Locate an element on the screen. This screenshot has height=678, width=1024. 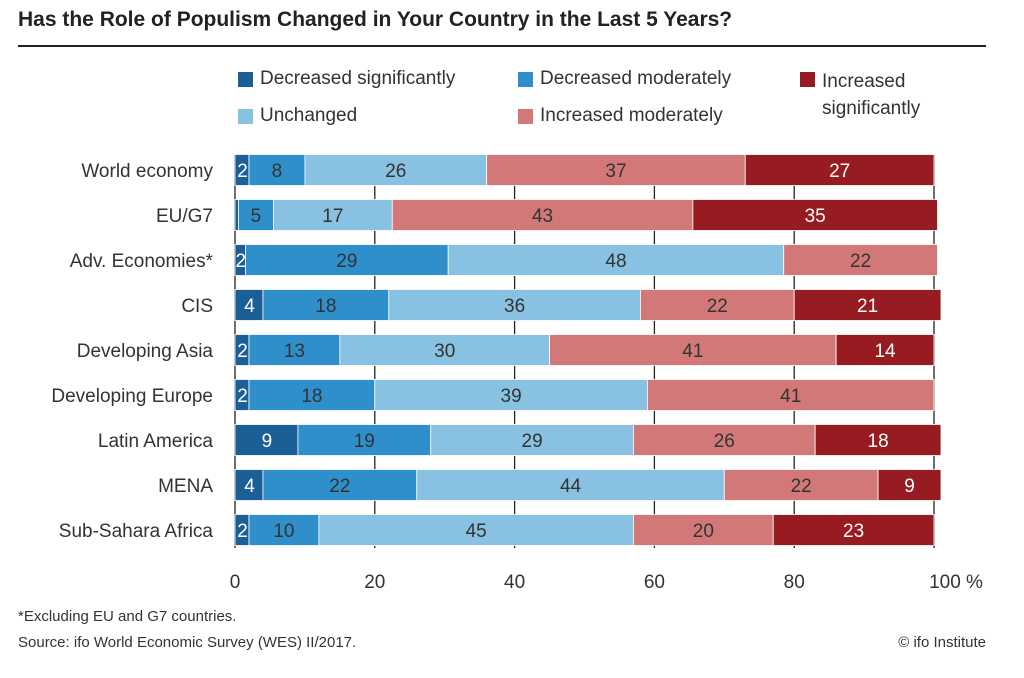
category-label: MENA is located at coordinates (185, 486).